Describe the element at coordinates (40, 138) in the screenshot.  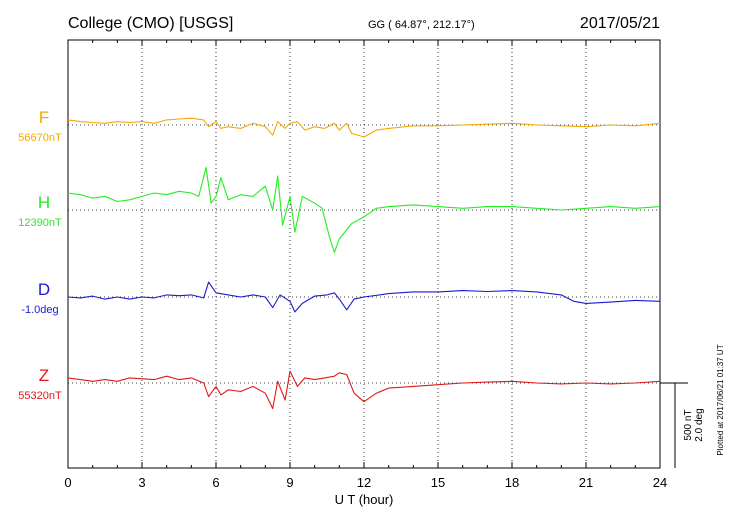
I see `series-baseline-label-f: 56670nT` at that location.